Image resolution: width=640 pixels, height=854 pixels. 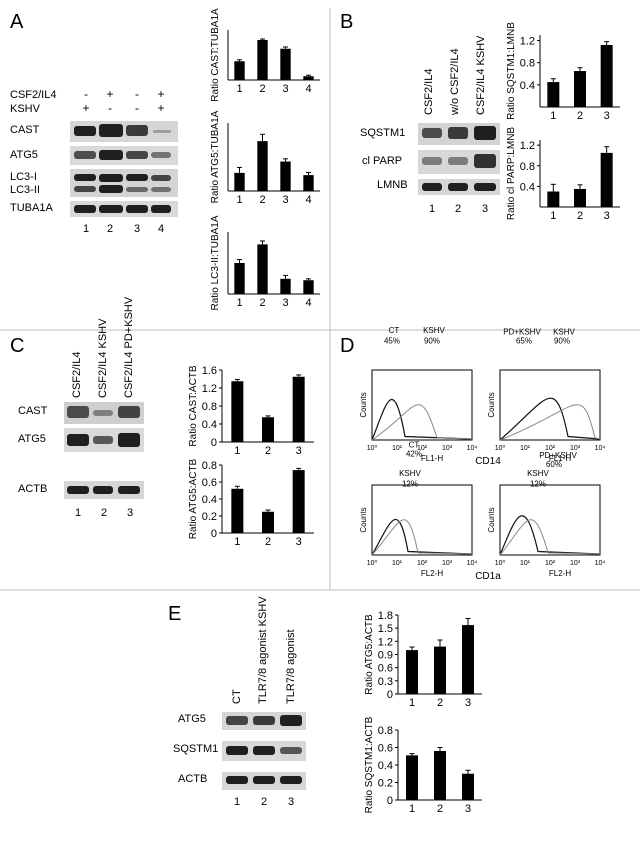 I want to click on blot-strip-cast, so click(x=124, y=131).